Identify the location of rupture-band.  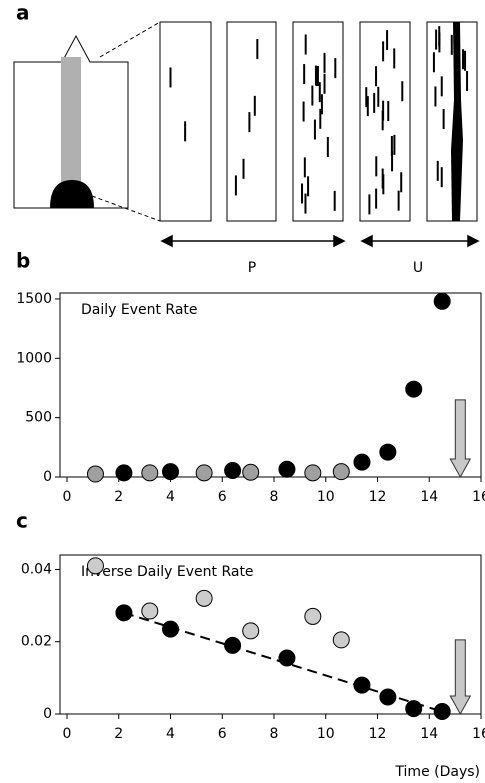
(457, 121).